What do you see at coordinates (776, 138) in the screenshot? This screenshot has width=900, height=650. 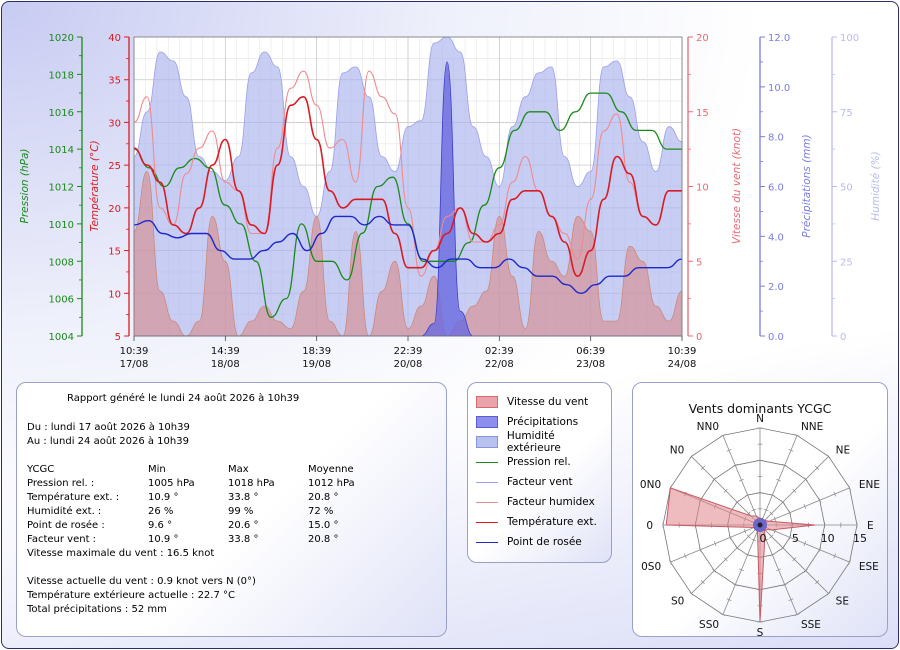 I see `rain-tick-label: 8.0` at bounding box center [776, 138].